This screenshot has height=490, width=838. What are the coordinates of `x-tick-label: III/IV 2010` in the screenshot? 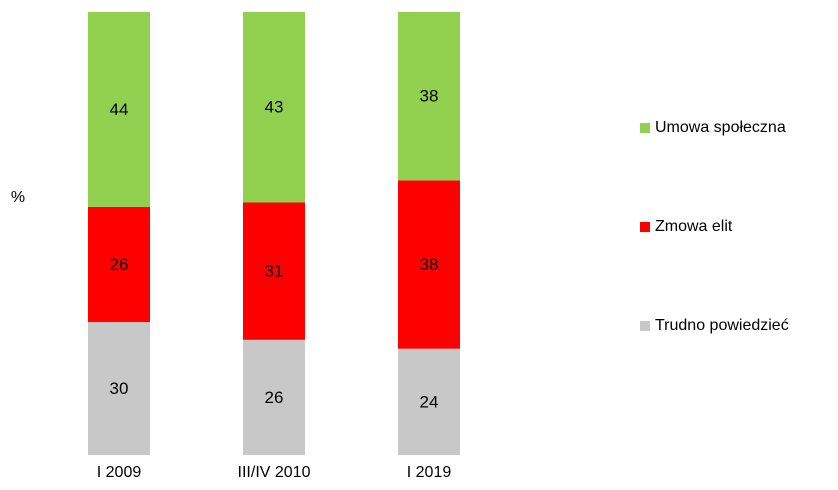 It's located at (274, 472).